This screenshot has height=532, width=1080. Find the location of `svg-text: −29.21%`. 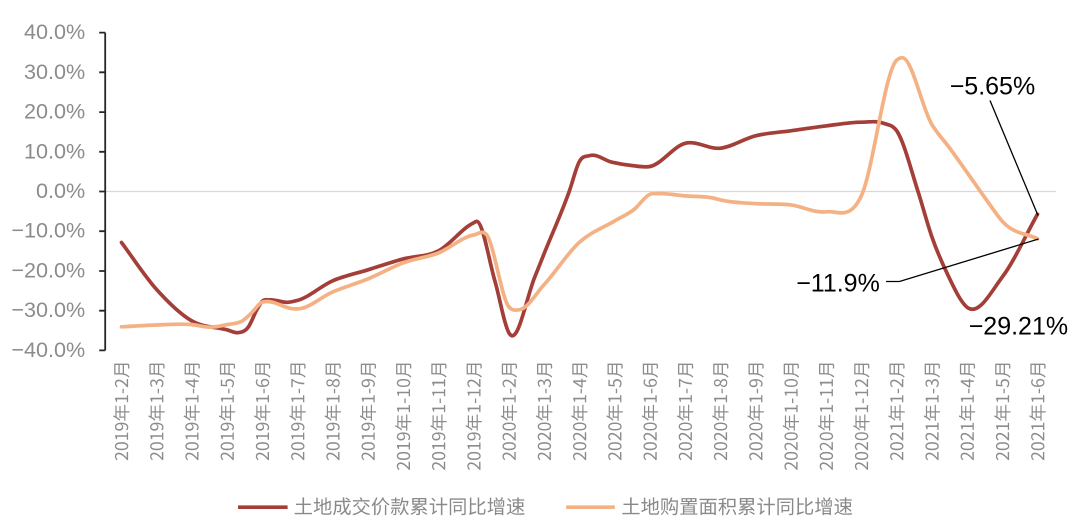

svg-text: −29.21% is located at coordinates (1018, 326).